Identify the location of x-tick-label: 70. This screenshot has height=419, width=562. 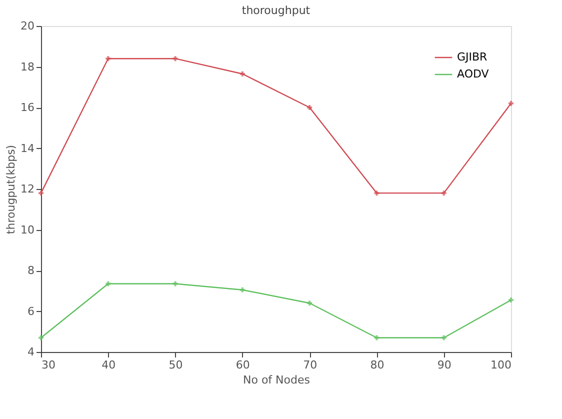
(310, 365).